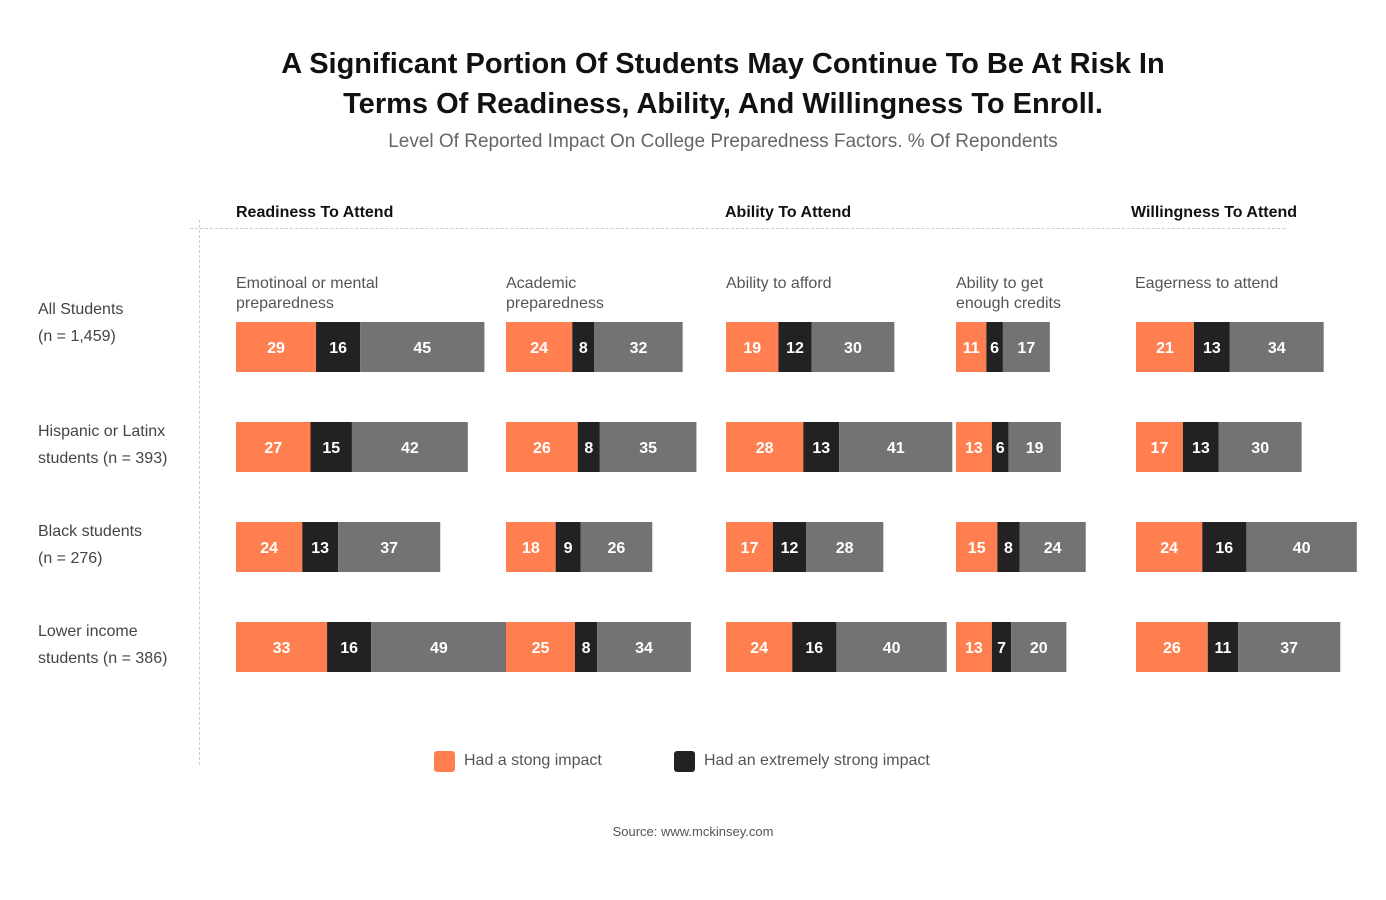  I want to click on row-label-line: students (n = 386), so click(103, 658).